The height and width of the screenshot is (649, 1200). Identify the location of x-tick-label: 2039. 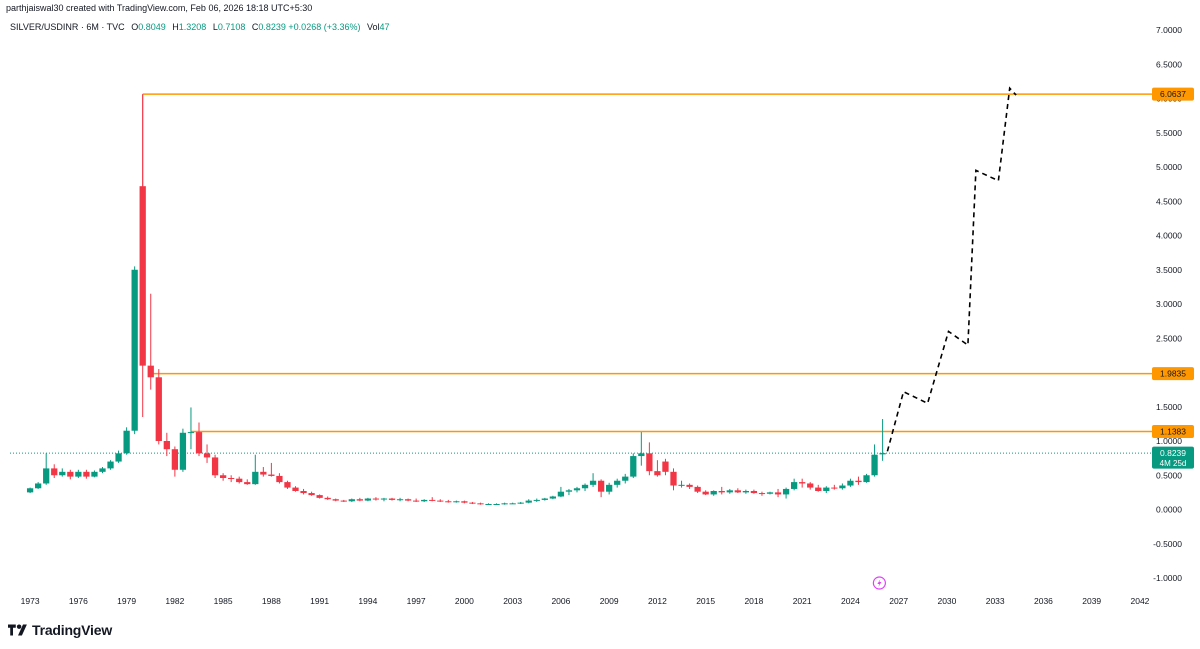
(1091, 601).